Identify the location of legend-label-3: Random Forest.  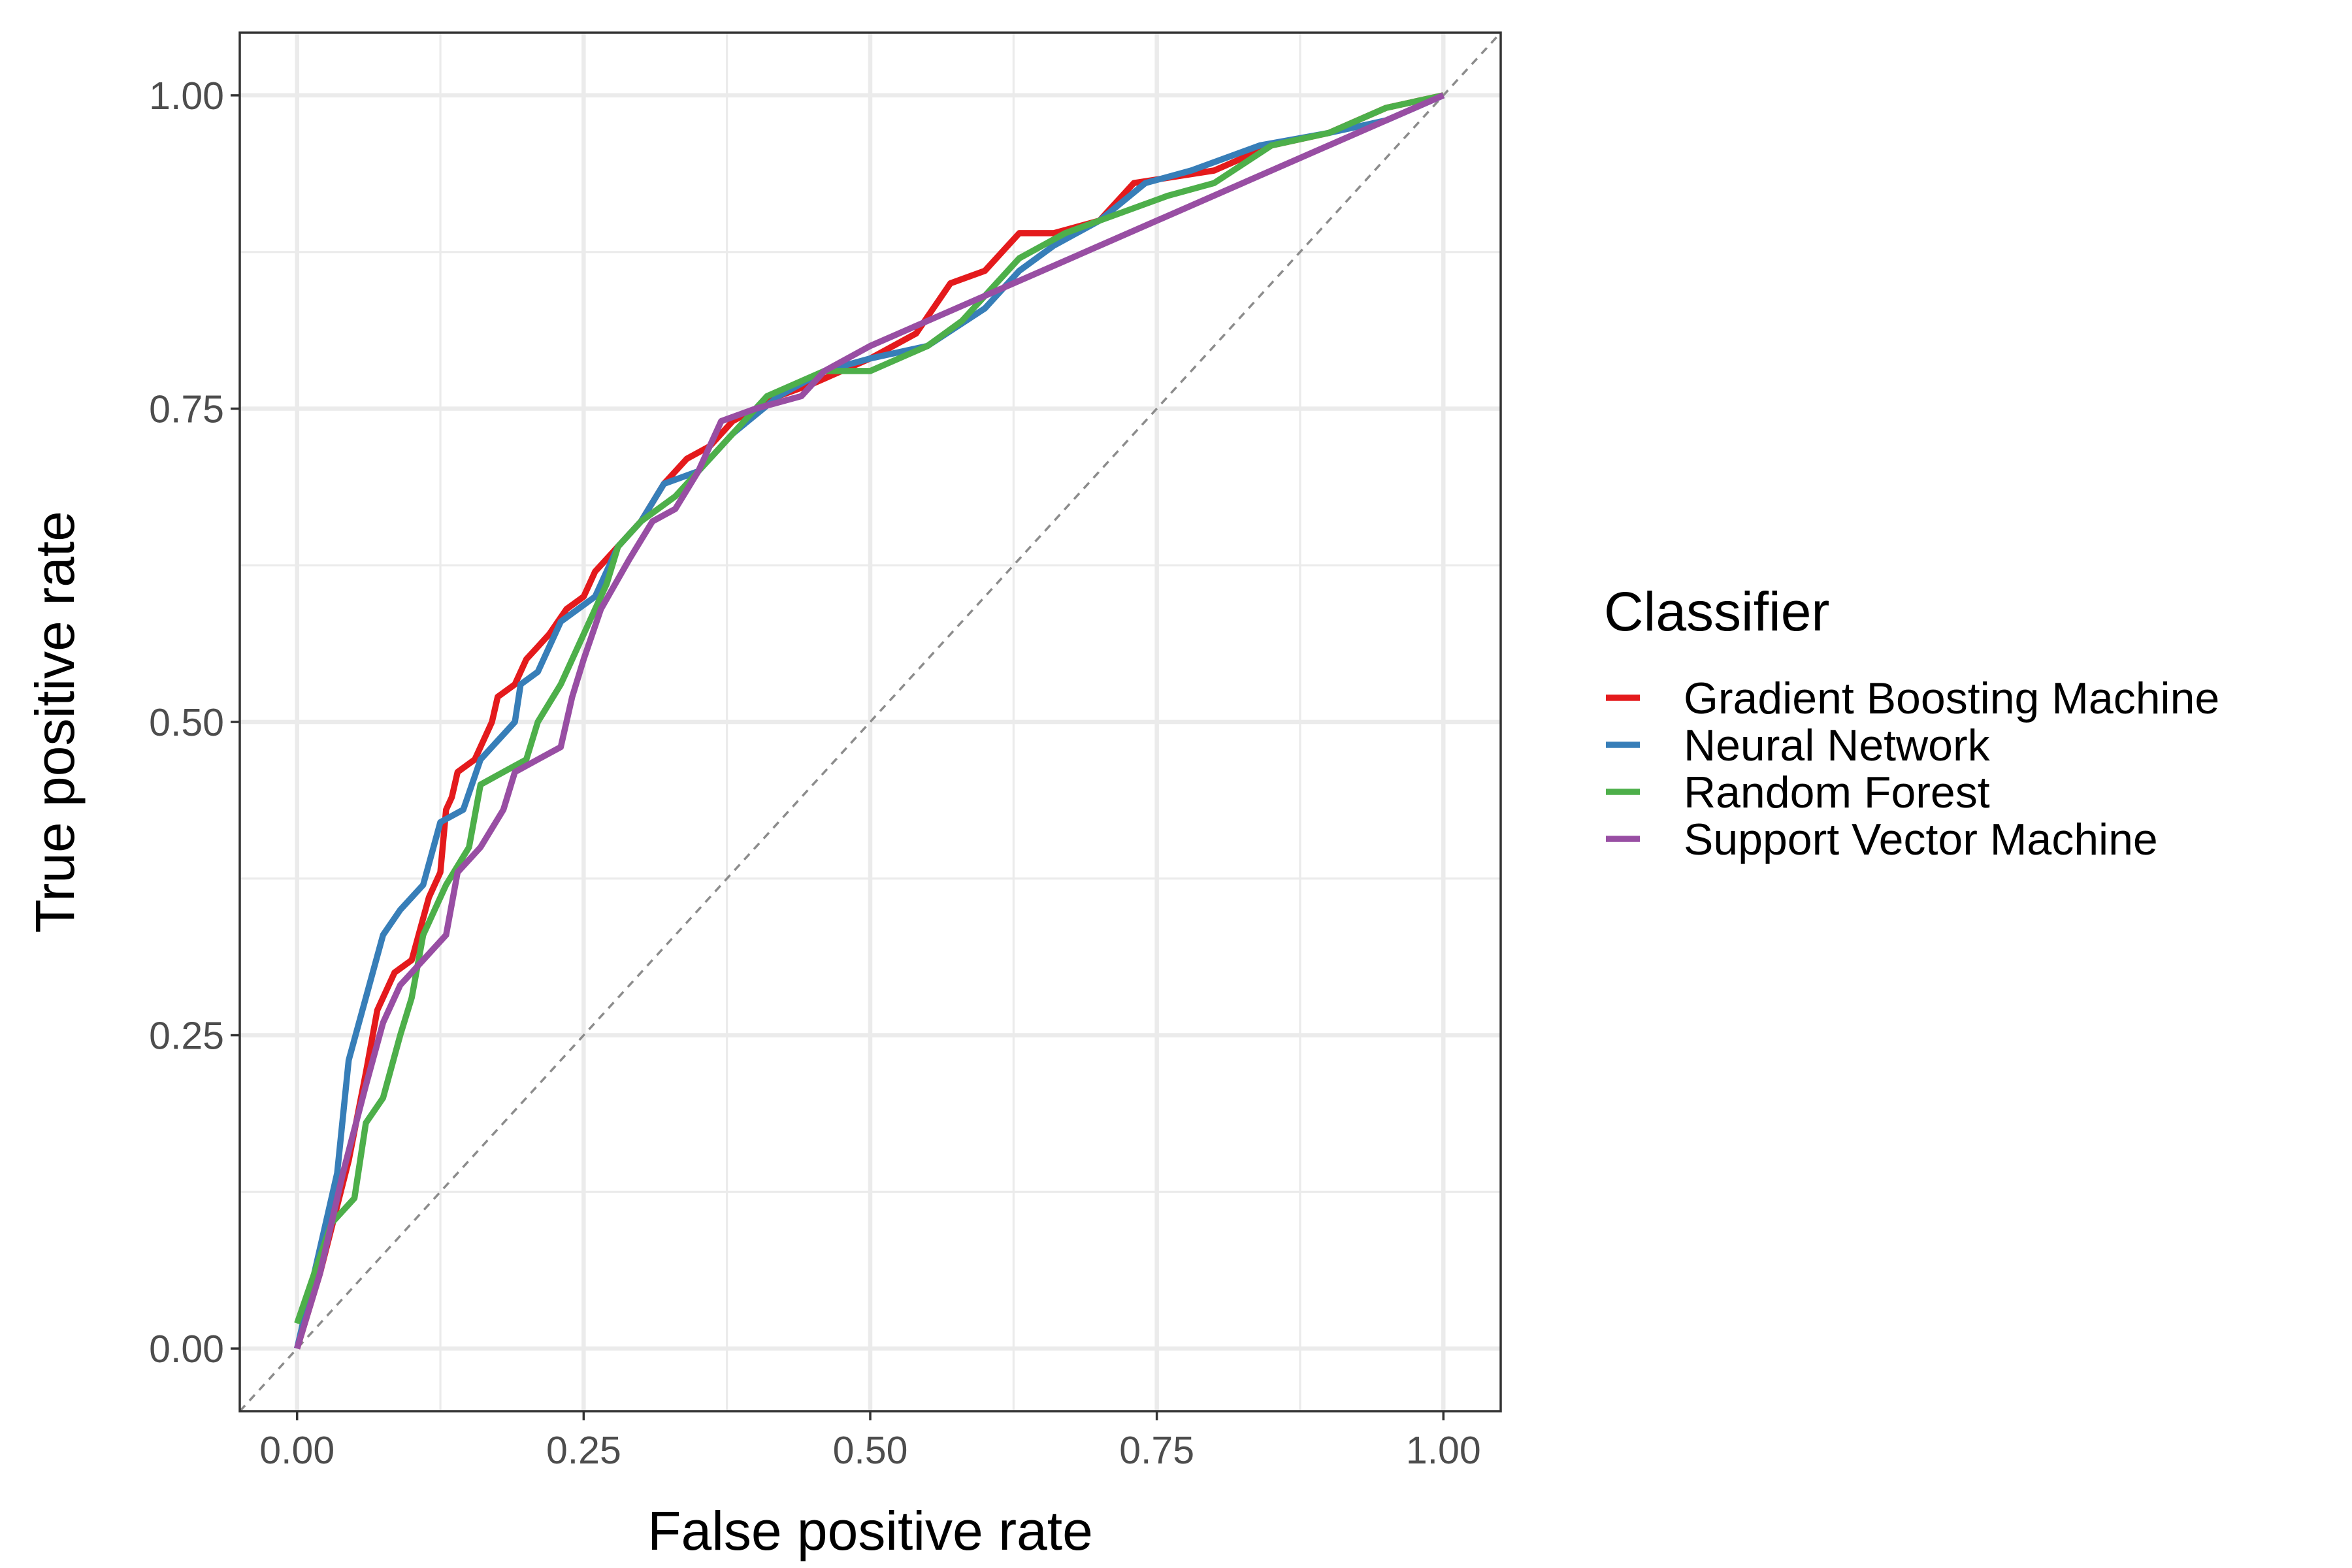
(1837, 792).